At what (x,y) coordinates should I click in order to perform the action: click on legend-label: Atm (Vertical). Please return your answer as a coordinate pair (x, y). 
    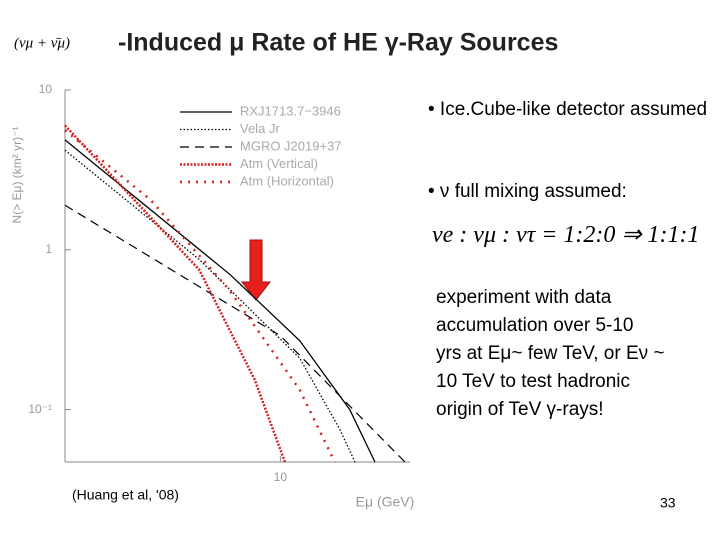
    Looking at the image, I should click on (279, 163).